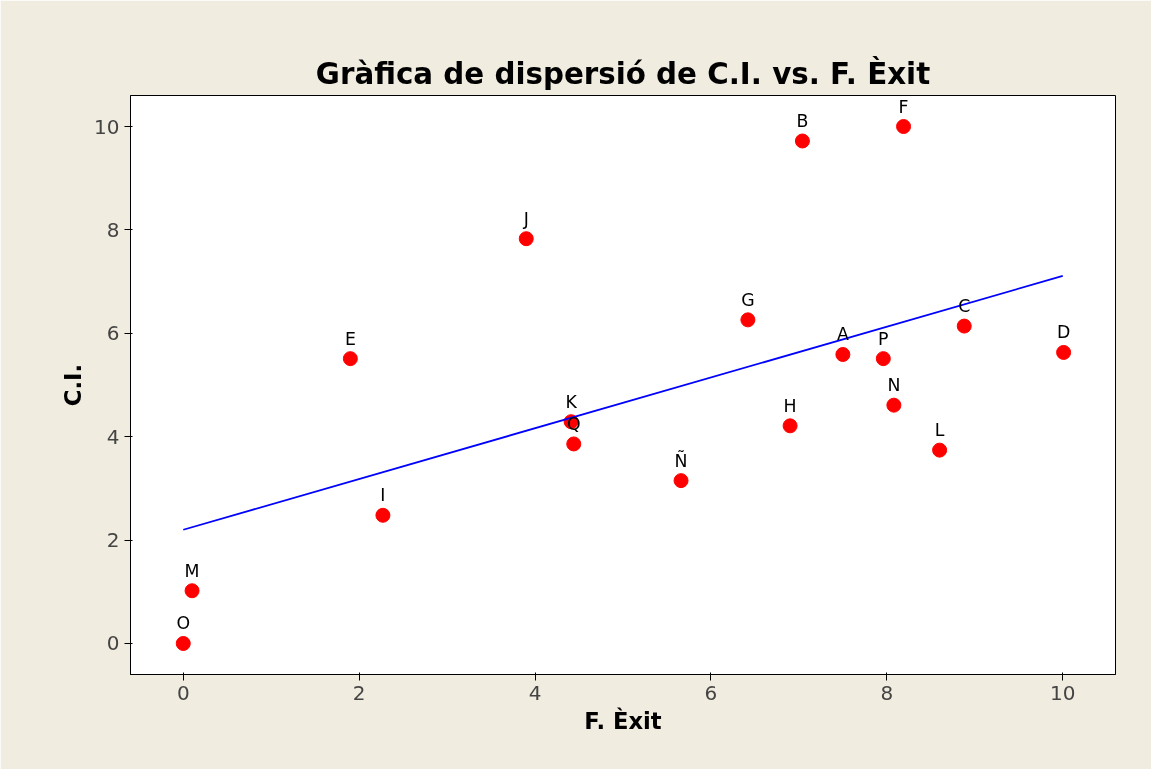 The image size is (1151, 769). What do you see at coordinates (883, 338) in the screenshot?
I see `annotation: P` at bounding box center [883, 338].